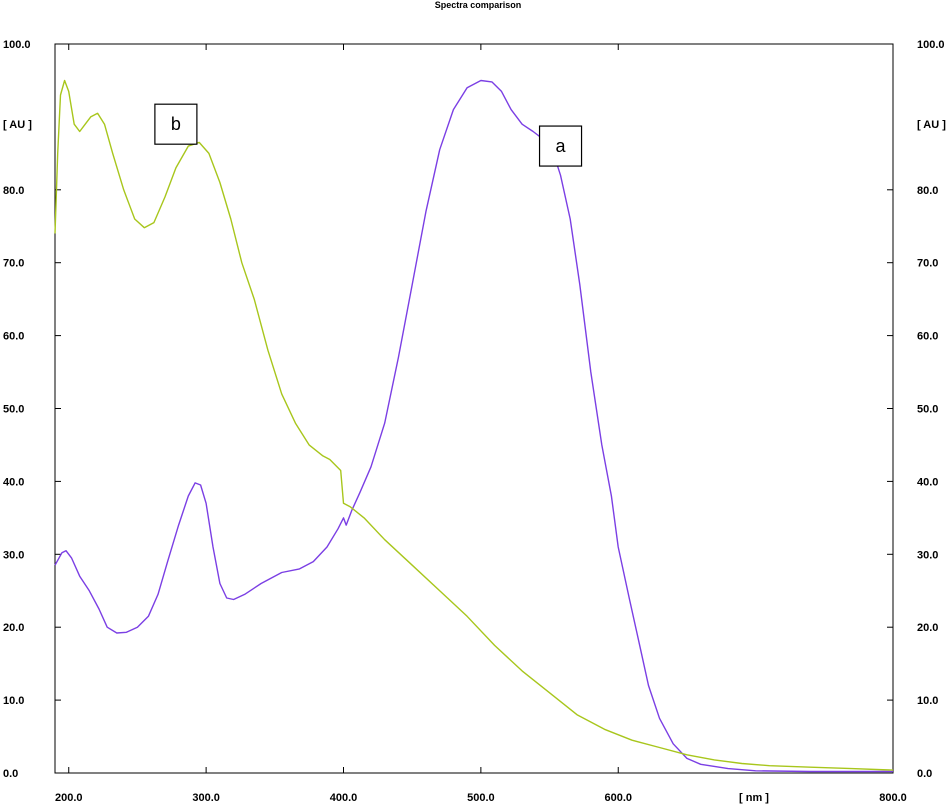 Image resolution: width=946 pixels, height=805 pixels. I want to click on x-tick-label: 400.0, so click(344, 798).